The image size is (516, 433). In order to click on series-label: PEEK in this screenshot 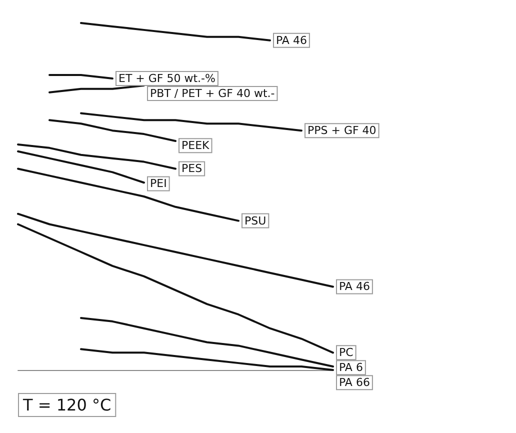, I will do `click(196, 145)`.